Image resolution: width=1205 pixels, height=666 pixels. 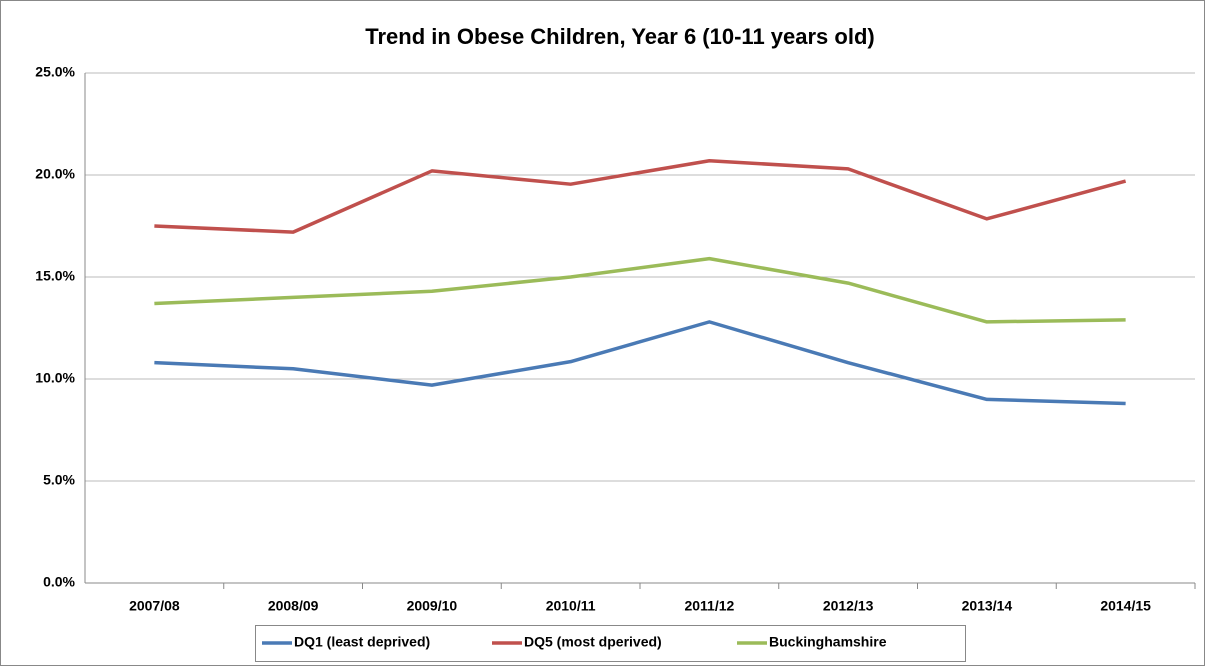 What do you see at coordinates (571, 606) in the screenshot?
I see `x-tick-label: 2010/11` at bounding box center [571, 606].